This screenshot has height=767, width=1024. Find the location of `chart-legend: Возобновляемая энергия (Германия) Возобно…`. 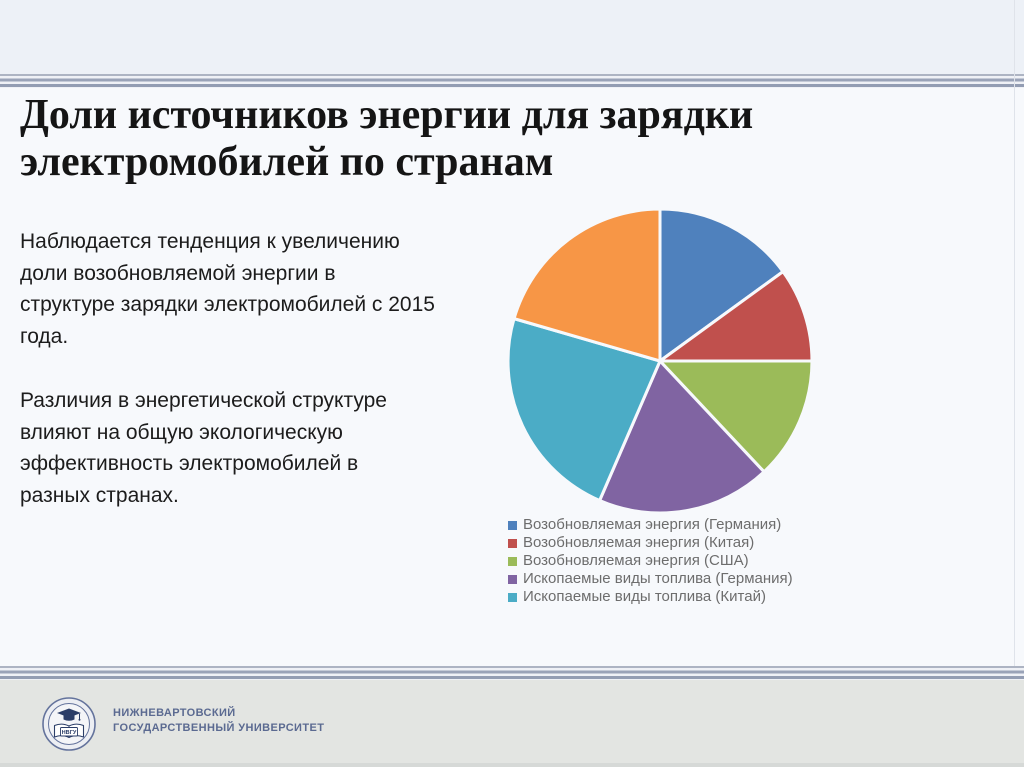

chart-legend: Возобновляемая энергия (Германия) Возобно… is located at coordinates (671, 561).